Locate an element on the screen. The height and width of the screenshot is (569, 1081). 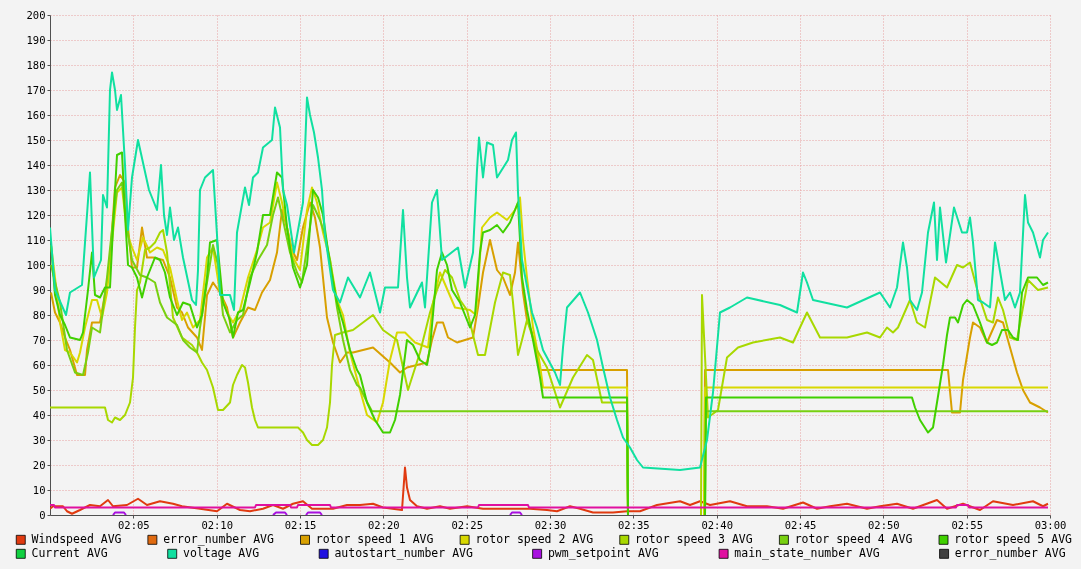
x-tick-label: 02:30 is located at coordinates (550, 524).